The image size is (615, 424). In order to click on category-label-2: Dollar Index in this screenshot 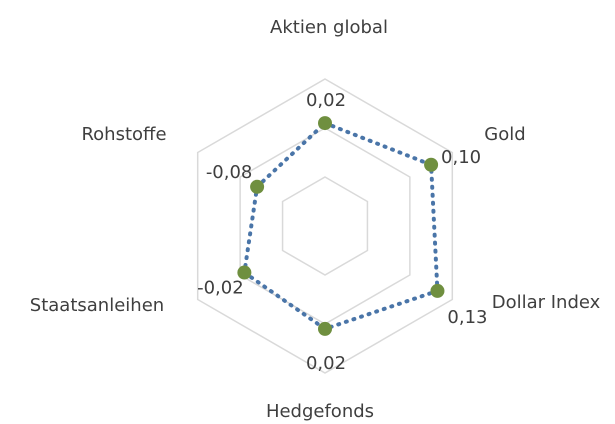, I will do `click(546, 302)`.